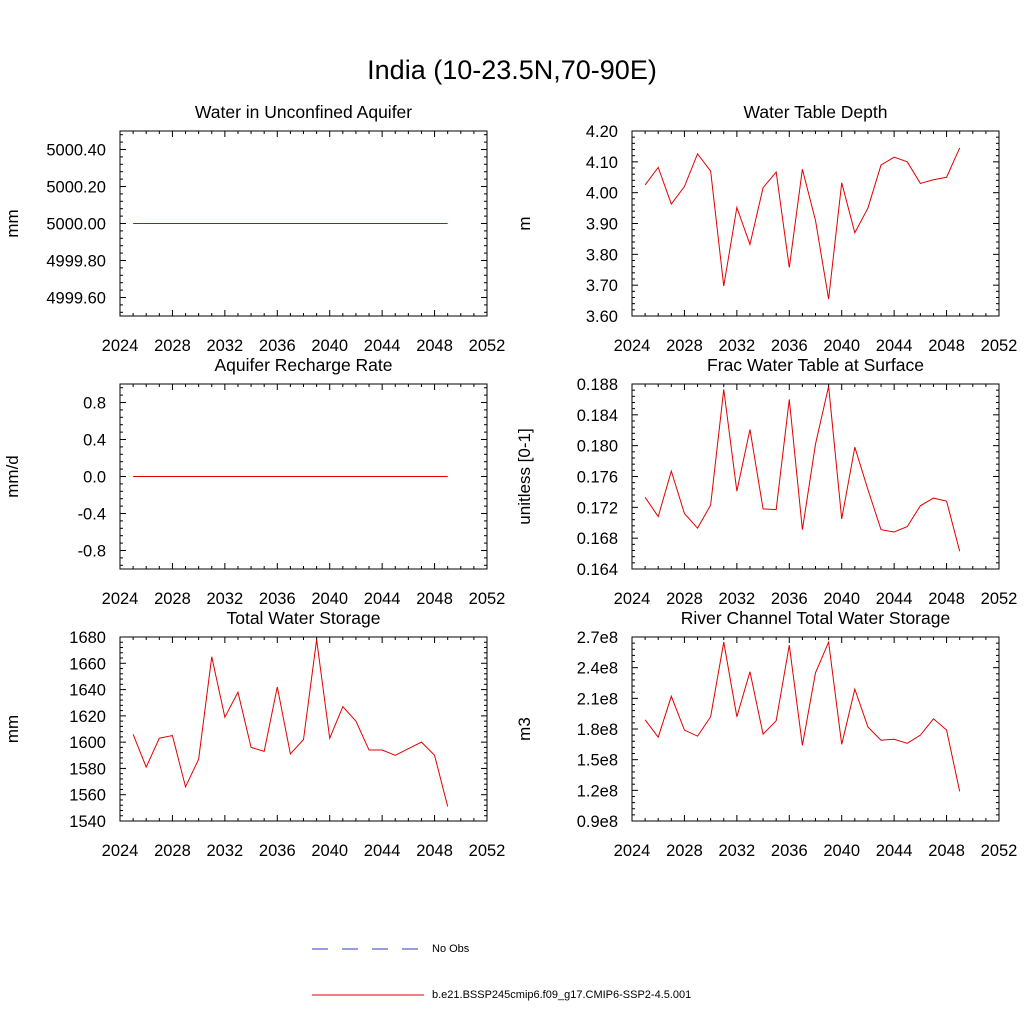 The height and width of the screenshot is (1024, 1024). What do you see at coordinates (94, 404) in the screenshot?
I see `y-tick-label: 0.8` at bounding box center [94, 404].